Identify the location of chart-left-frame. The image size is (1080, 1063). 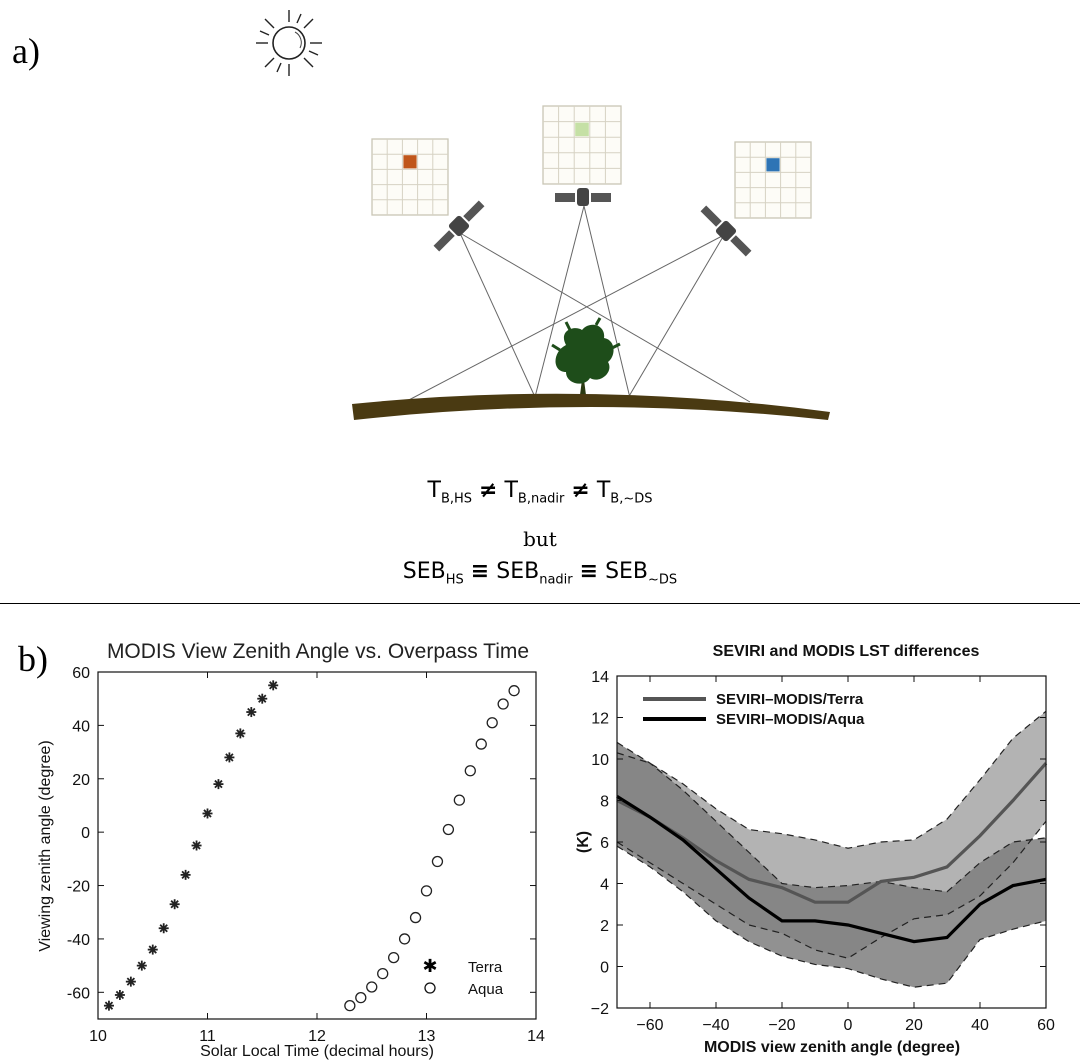
(317, 845).